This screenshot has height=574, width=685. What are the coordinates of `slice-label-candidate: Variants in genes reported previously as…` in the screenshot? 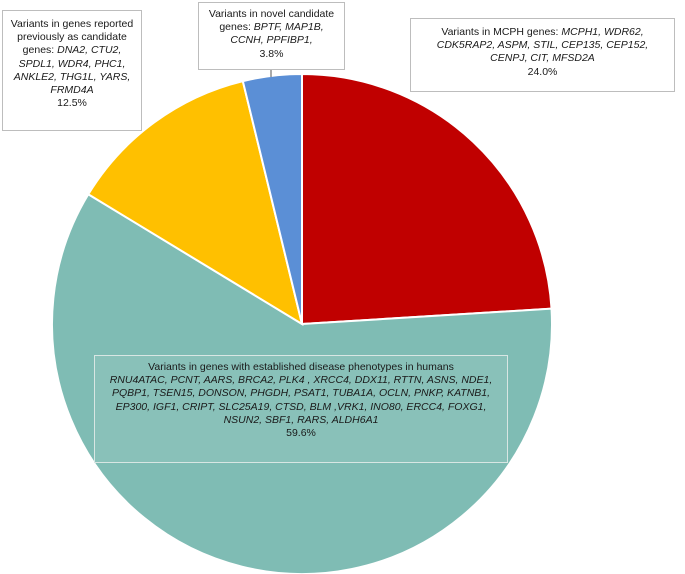 It's located at (72, 70).